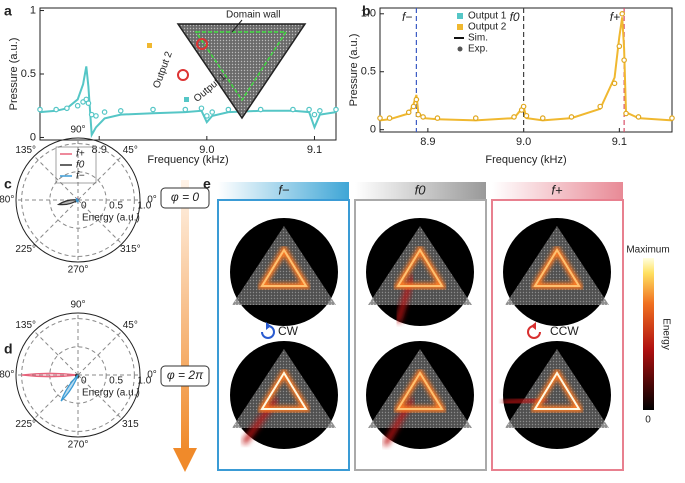 This screenshot has height=483, width=685. I want to click on ccw-arrow, so click(533, 326).